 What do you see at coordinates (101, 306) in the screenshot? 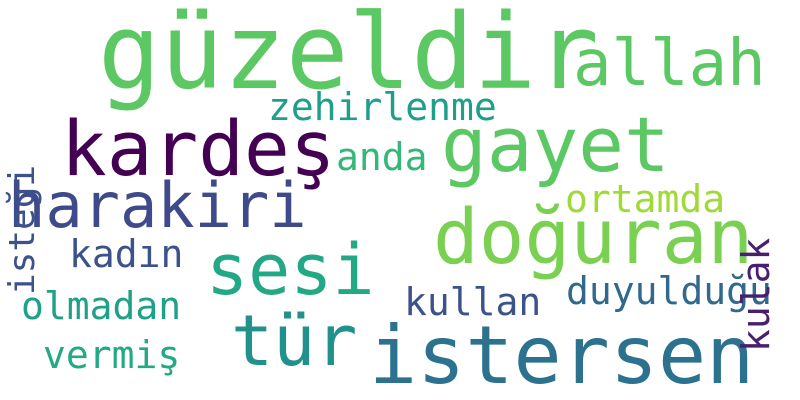
I see `word-olmadan: olmadan` at bounding box center [101, 306].